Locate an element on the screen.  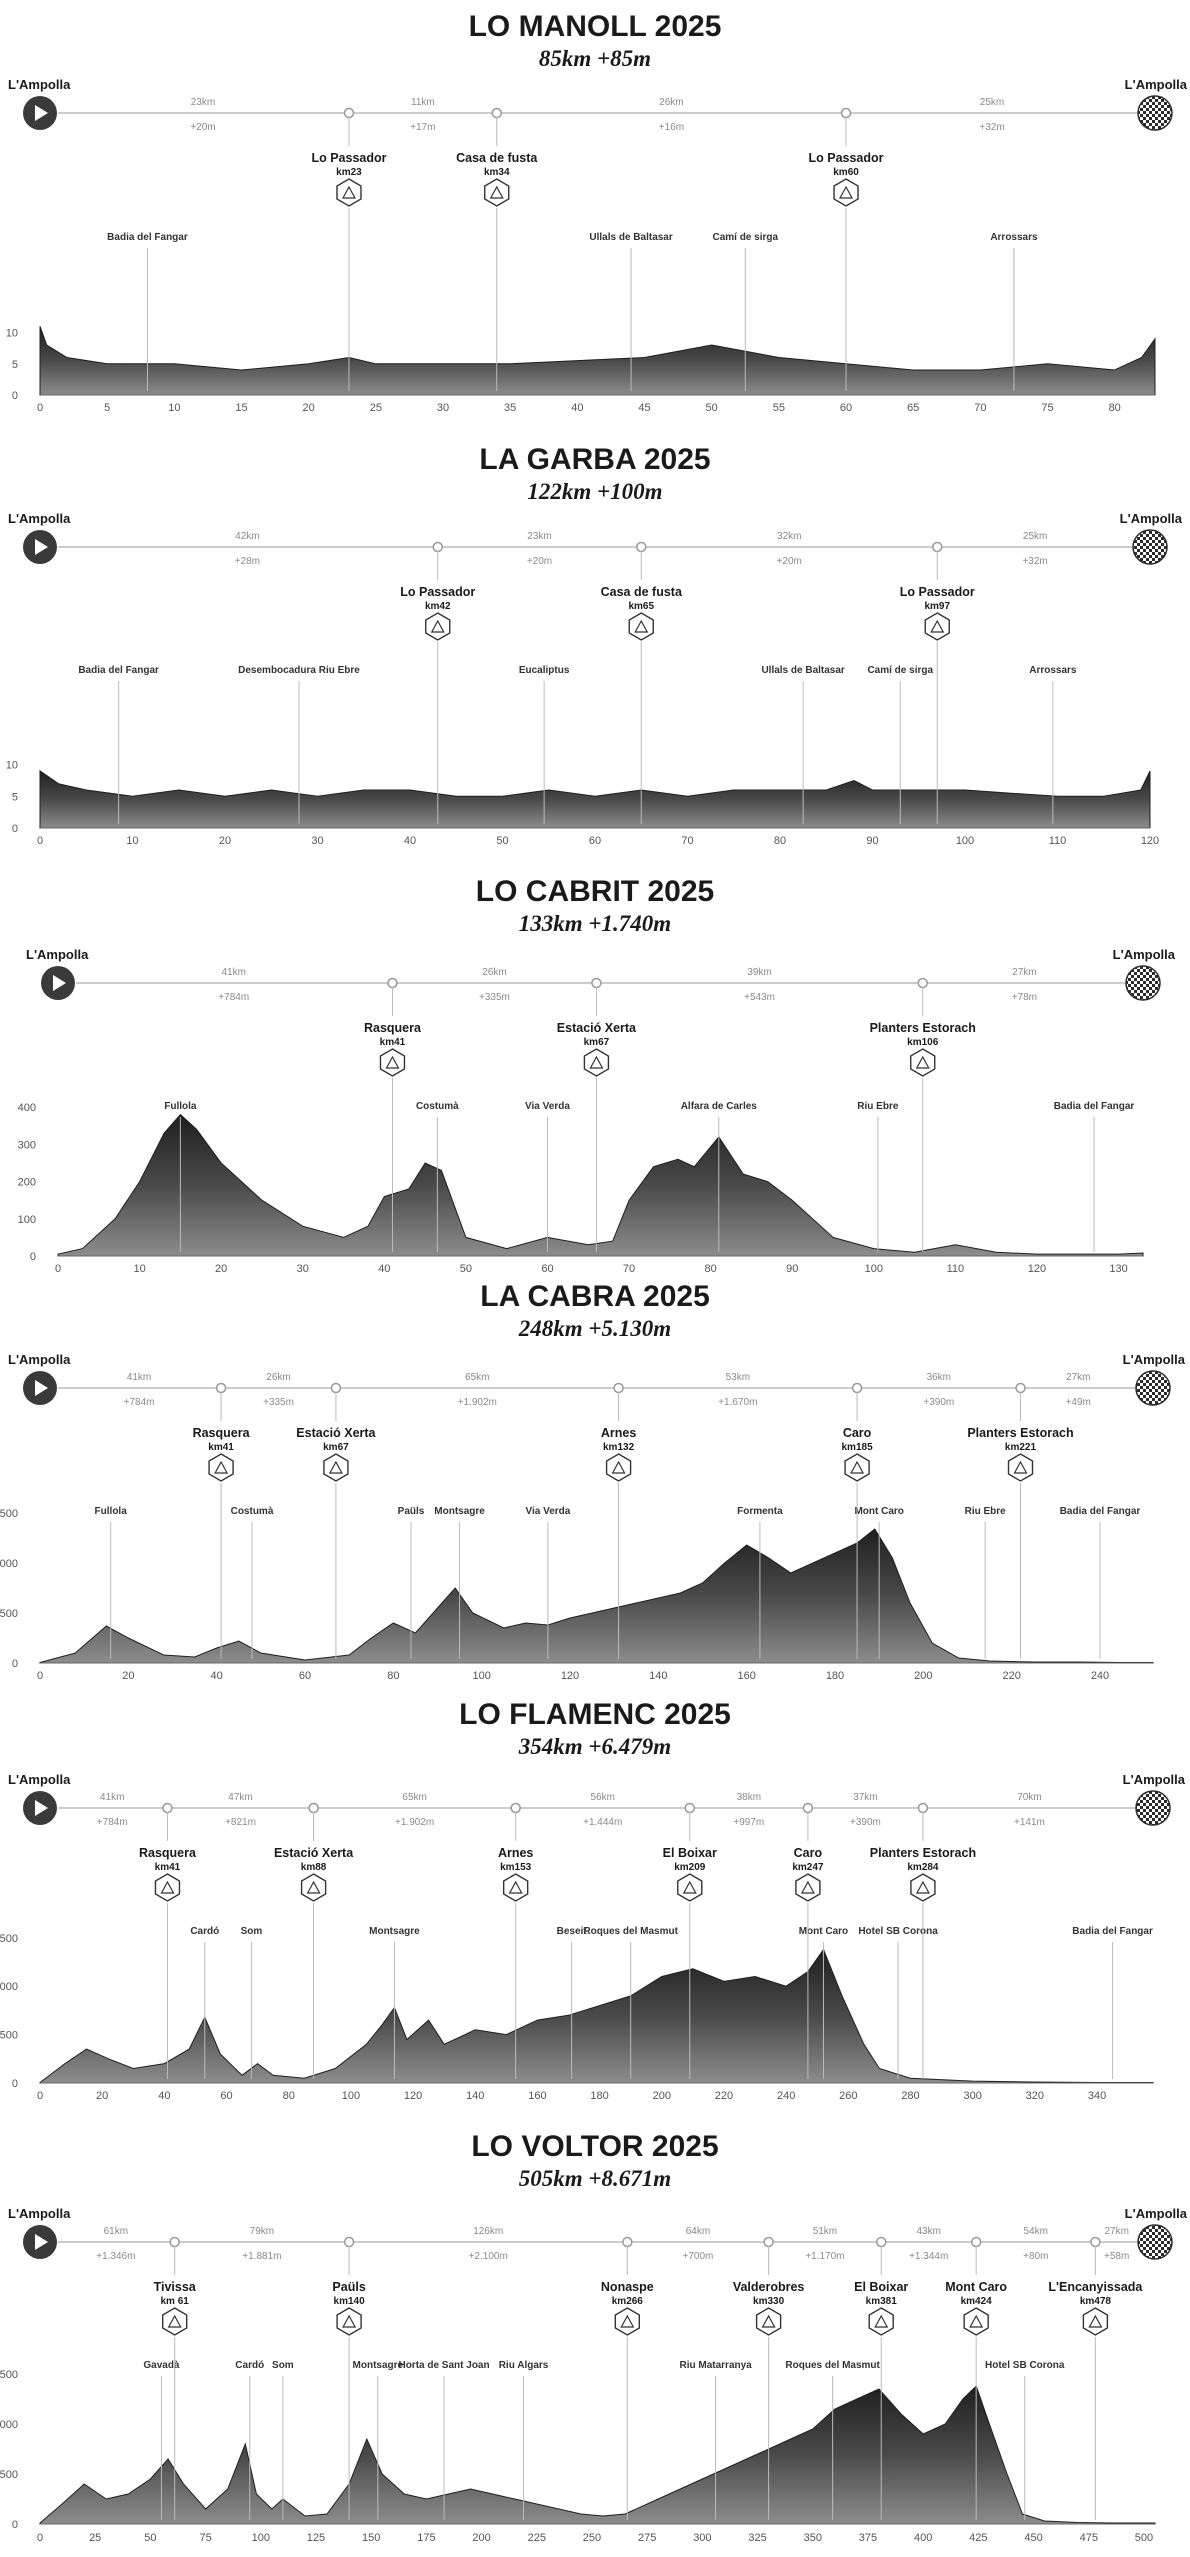
landmark-name: Horta de Sant Joan is located at coordinates (443, 2365).